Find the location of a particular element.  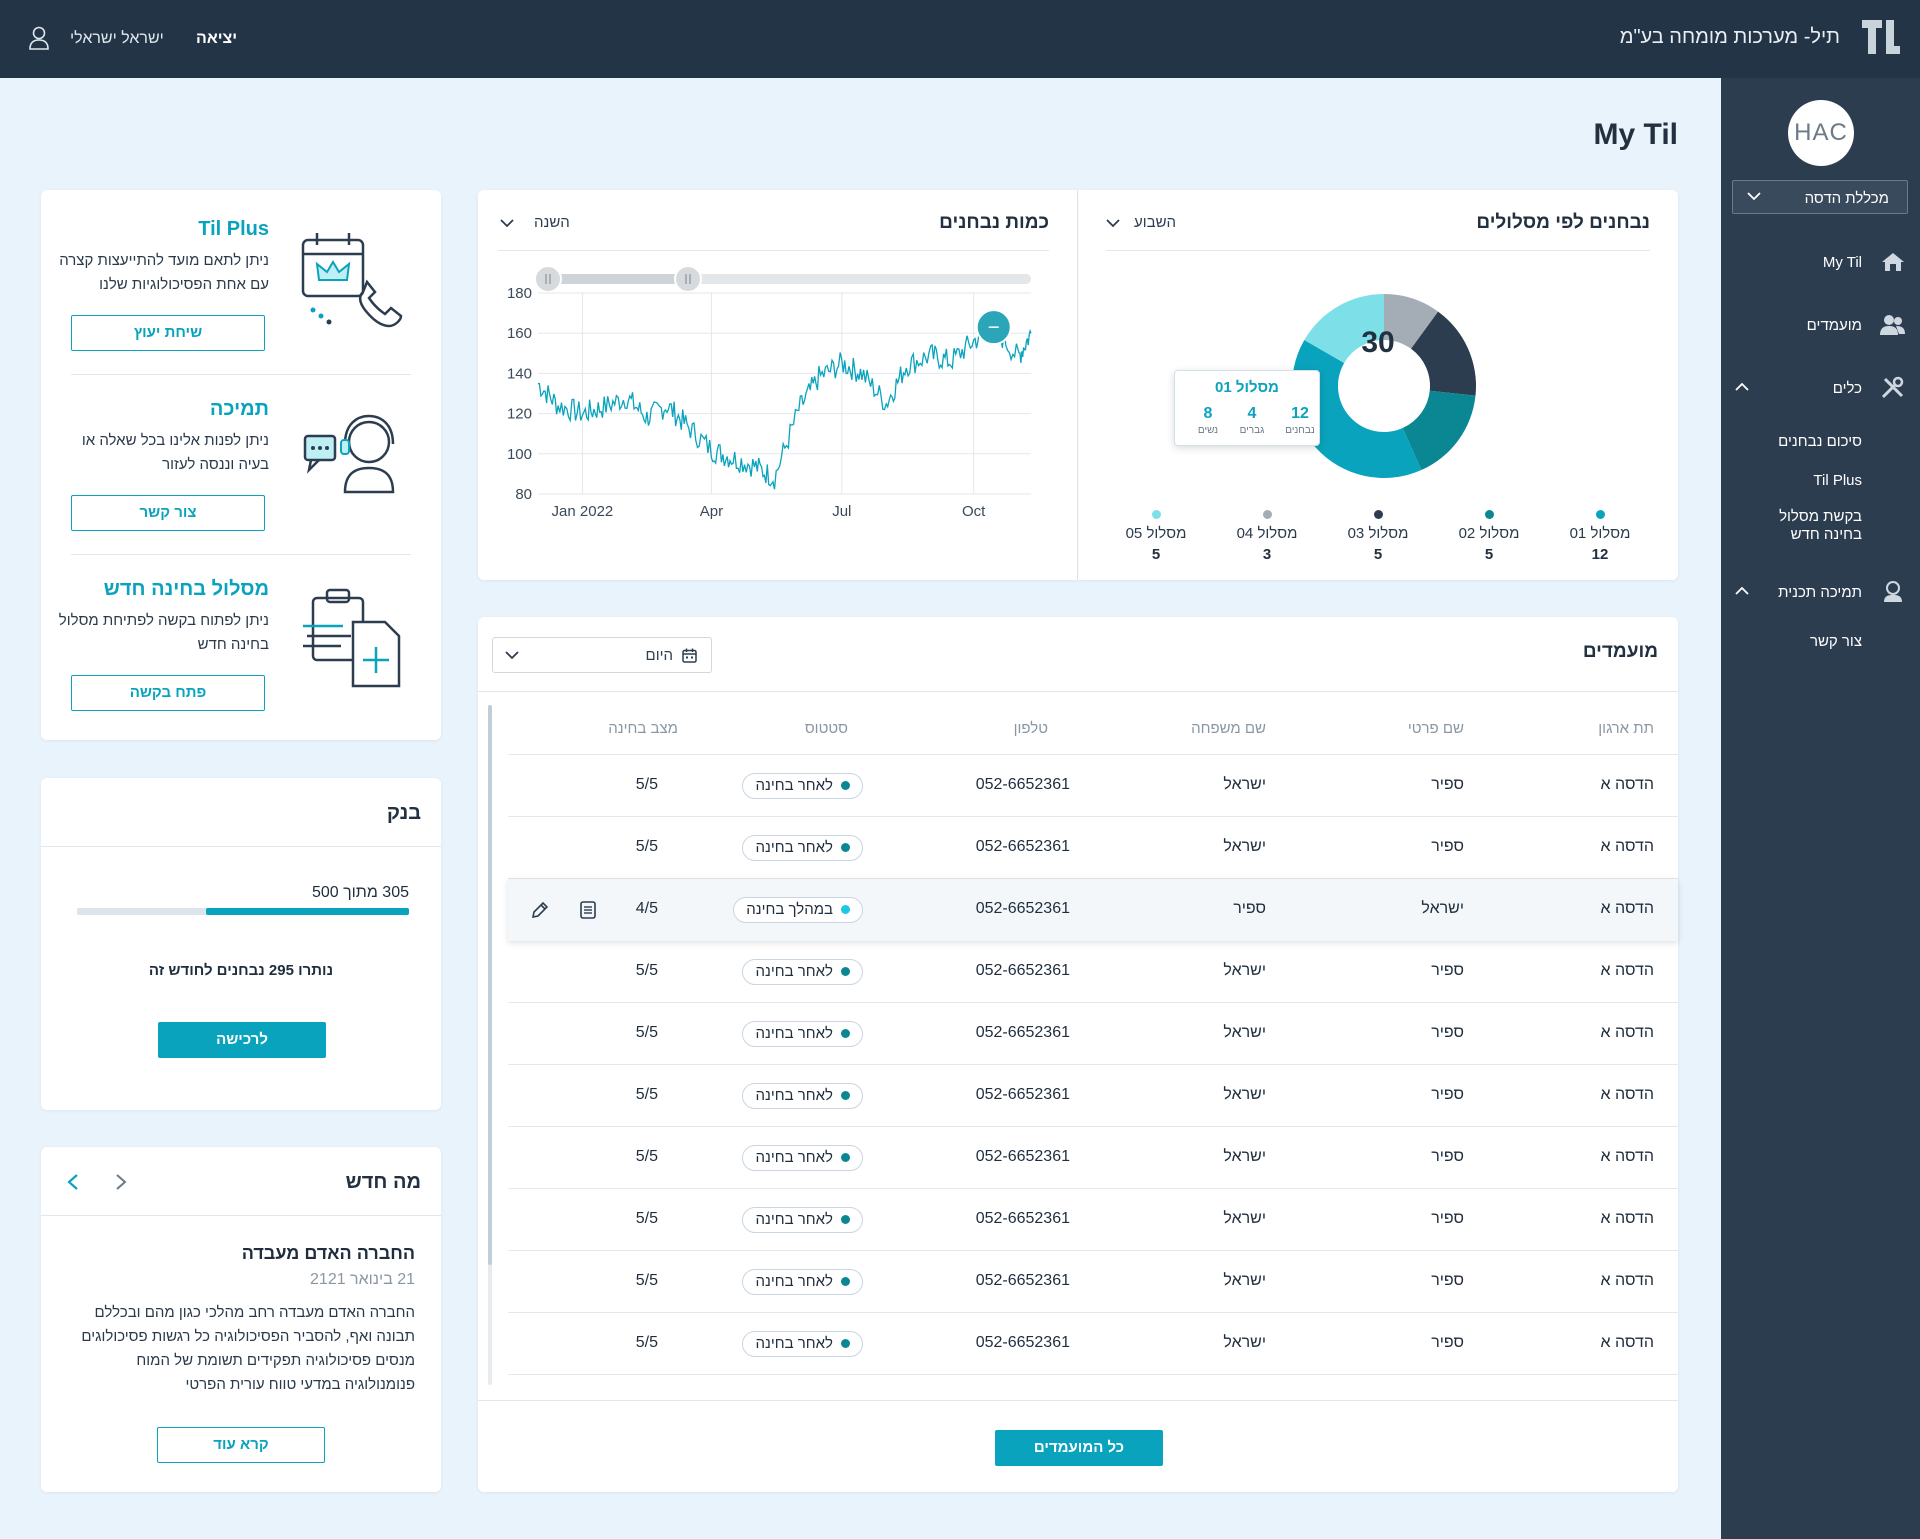

sidebar-item-candidates: מועמדים is located at coordinates (1820, 326).